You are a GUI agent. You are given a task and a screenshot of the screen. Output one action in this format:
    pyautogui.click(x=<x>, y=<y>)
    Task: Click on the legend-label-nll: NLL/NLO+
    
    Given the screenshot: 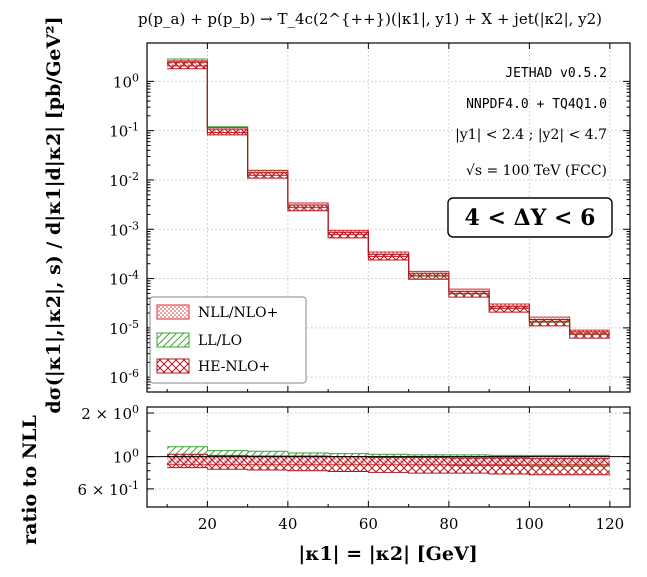 What is the action you would take?
    pyautogui.click(x=238, y=313)
    